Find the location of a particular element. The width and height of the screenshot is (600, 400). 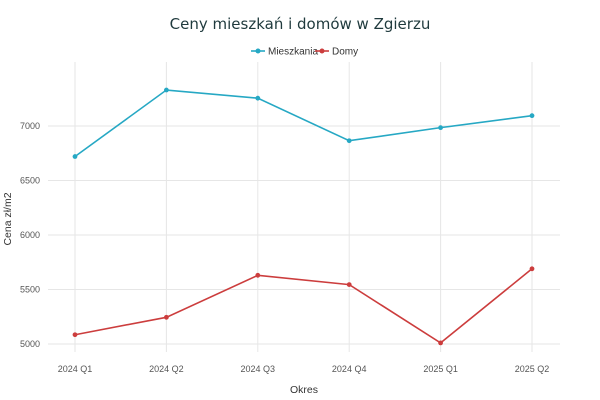

data-point-domy-2025-q2 is located at coordinates (532, 269).